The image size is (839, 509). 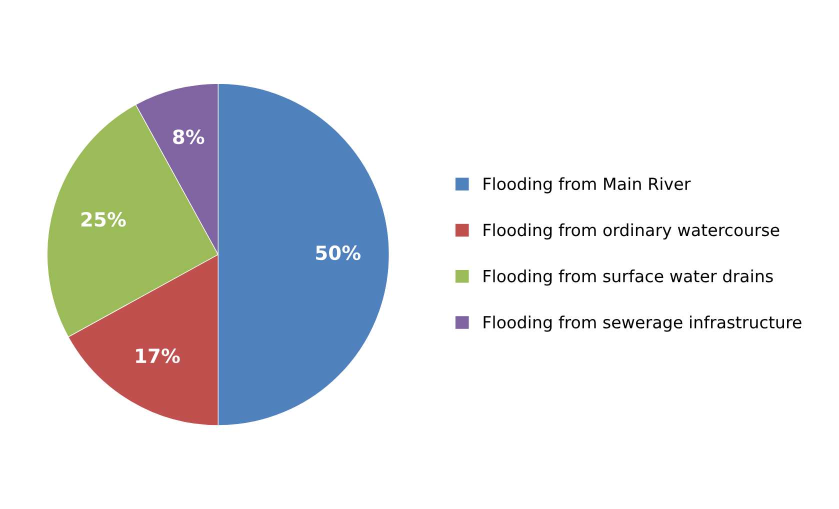 What do you see at coordinates (188, 136) in the screenshot?
I see `data-label: 8%` at bounding box center [188, 136].